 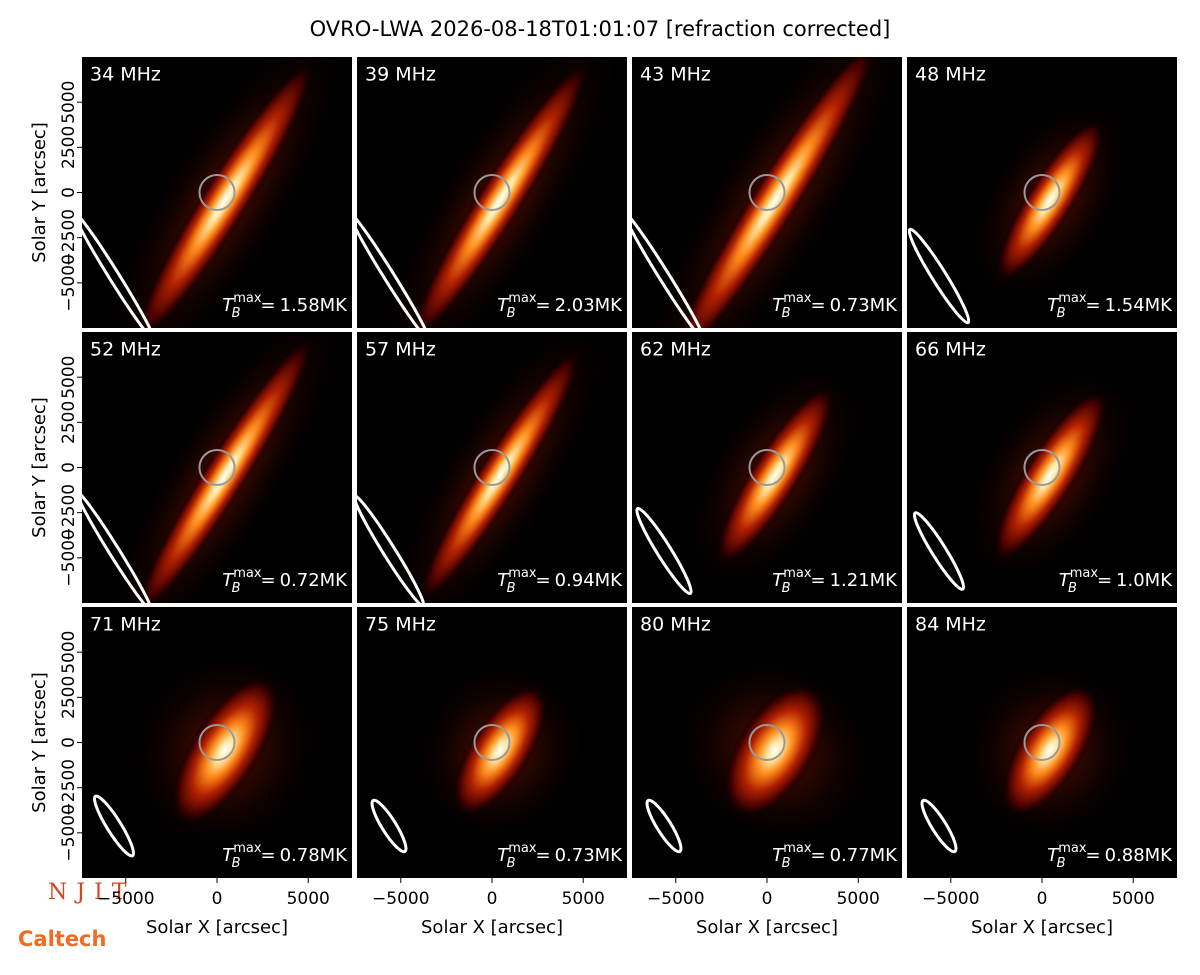 What do you see at coordinates (125, 75) in the screenshot?
I see `frequency-label: 34 MHz` at bounding box center [125, 75].